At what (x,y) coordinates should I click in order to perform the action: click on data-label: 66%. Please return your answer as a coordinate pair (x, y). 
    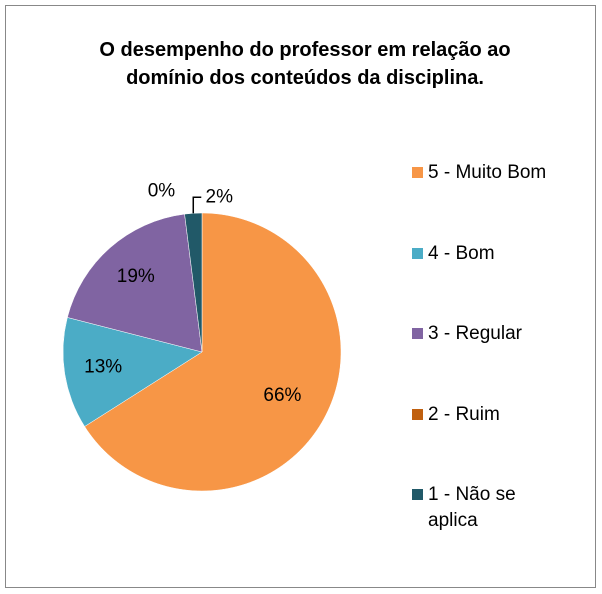
    Looking at the image, I should click on (282, 395).